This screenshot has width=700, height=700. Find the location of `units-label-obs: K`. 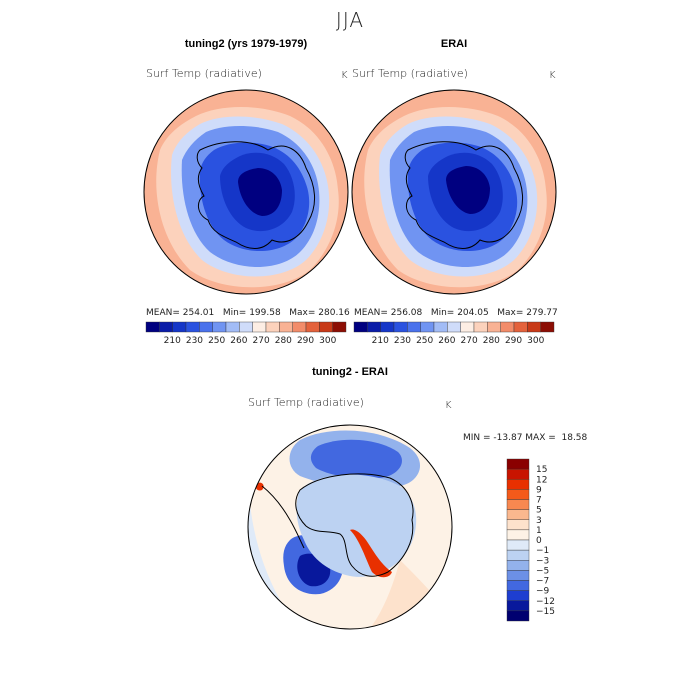

units-label-obs: K is located at coordinates (552, 75).